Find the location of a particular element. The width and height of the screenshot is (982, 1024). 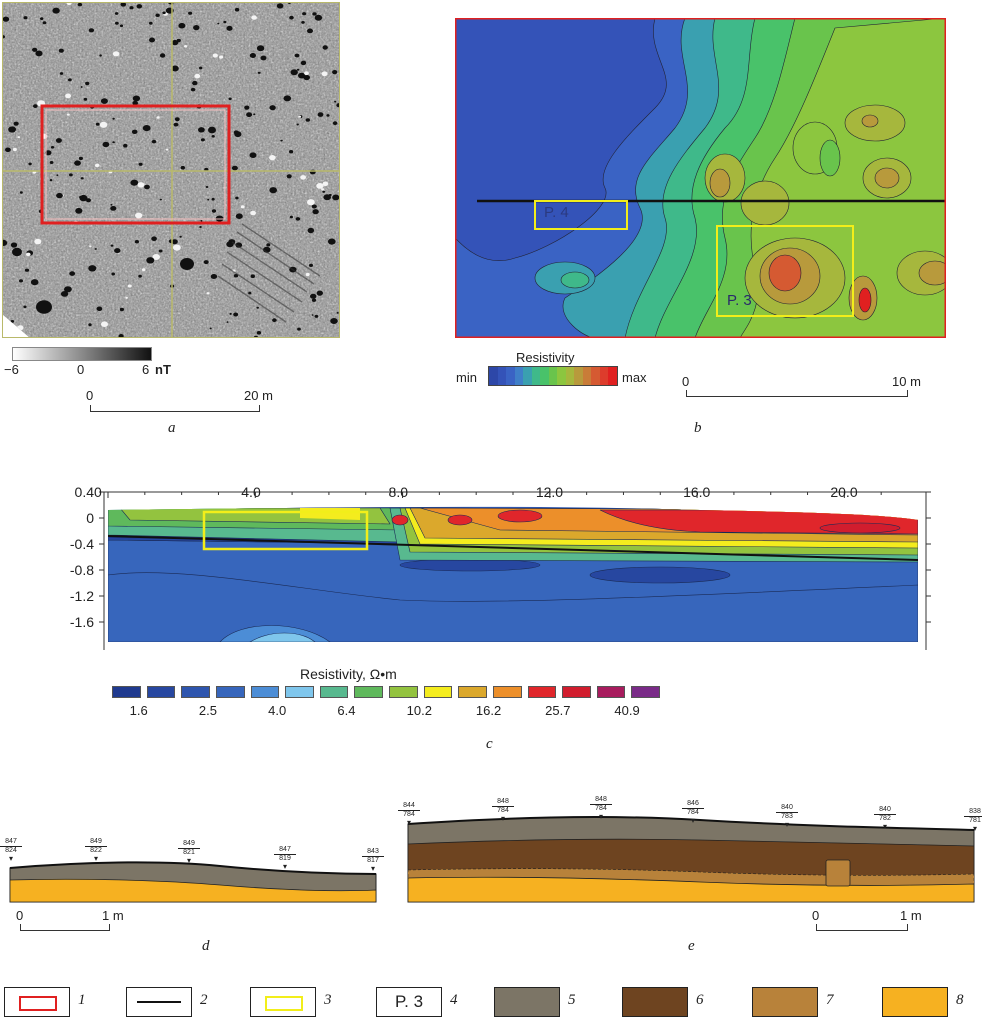

trench-p4-box is located at coordinates (581, 215).